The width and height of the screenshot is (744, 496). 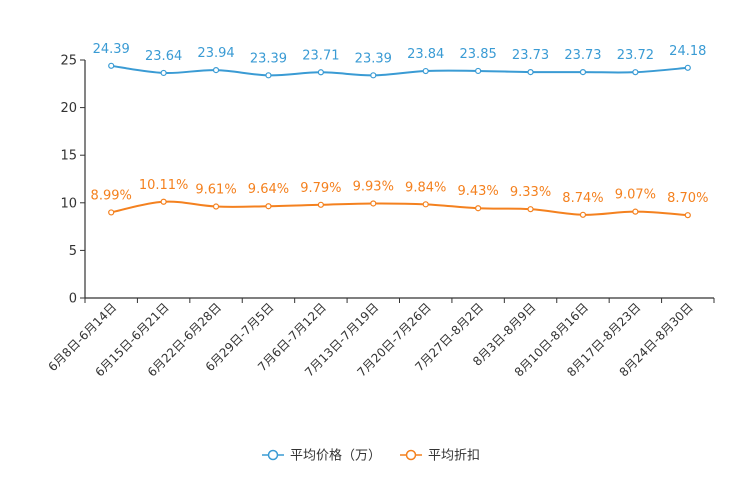 I want to click on legend-item-1: 平均价格（万）, so click(x=321, y=456).